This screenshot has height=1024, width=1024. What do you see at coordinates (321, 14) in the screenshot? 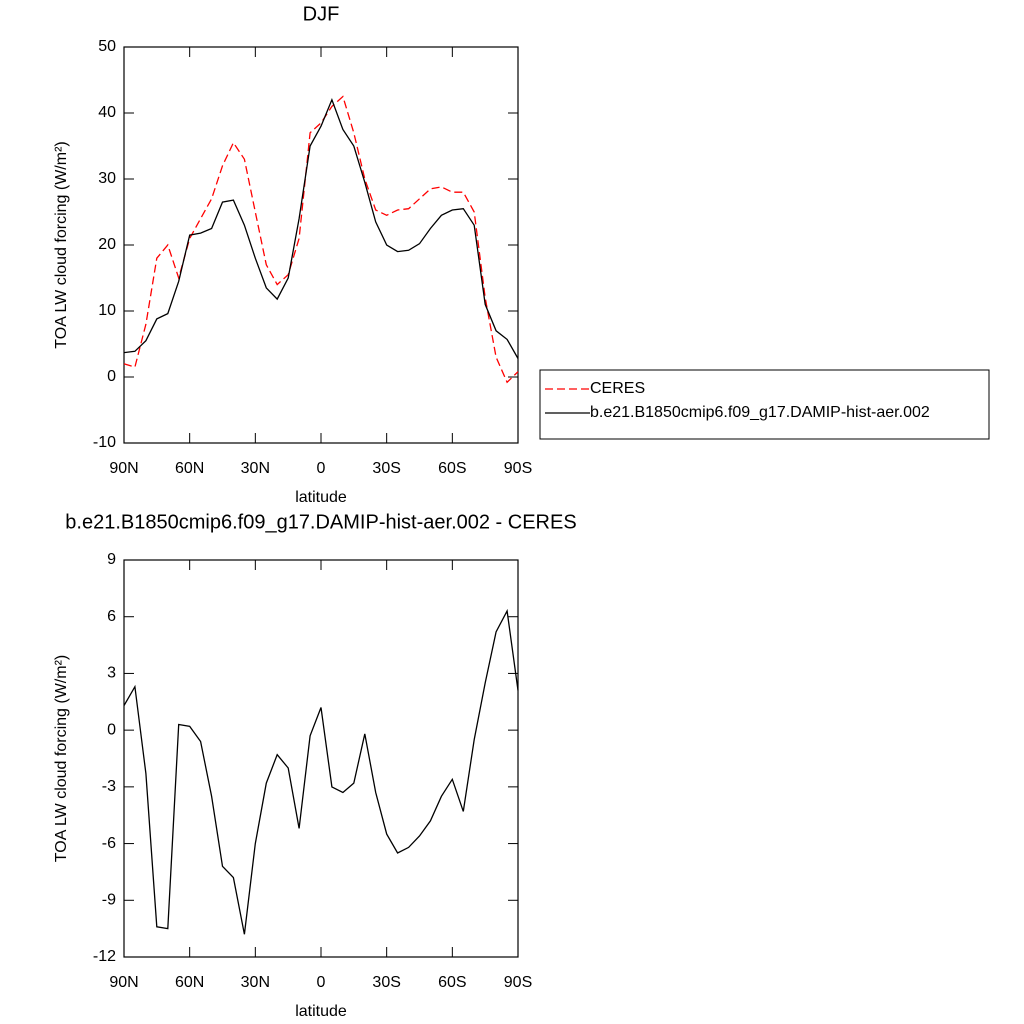
I see `chart-title: DJF` at bounding box center [321, 14].